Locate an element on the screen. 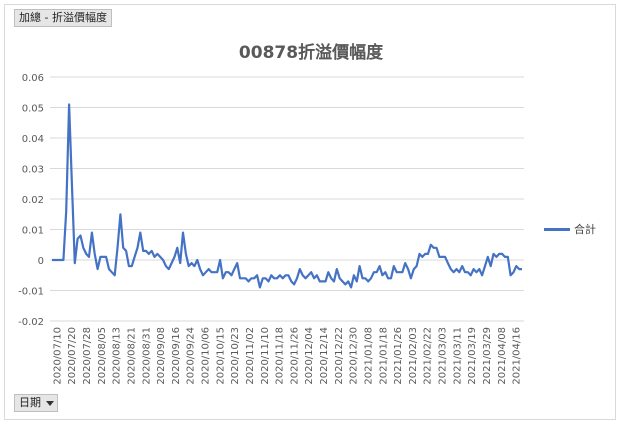  x-tick-label: 2021/03/29 is located at coordinates (487, 356).